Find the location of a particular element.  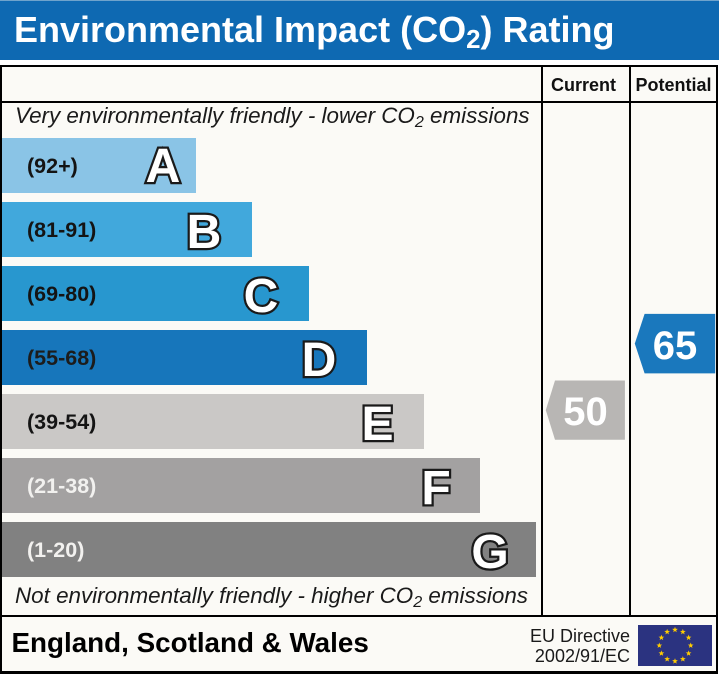

svg-text: B is located at coordinates (204, 232).